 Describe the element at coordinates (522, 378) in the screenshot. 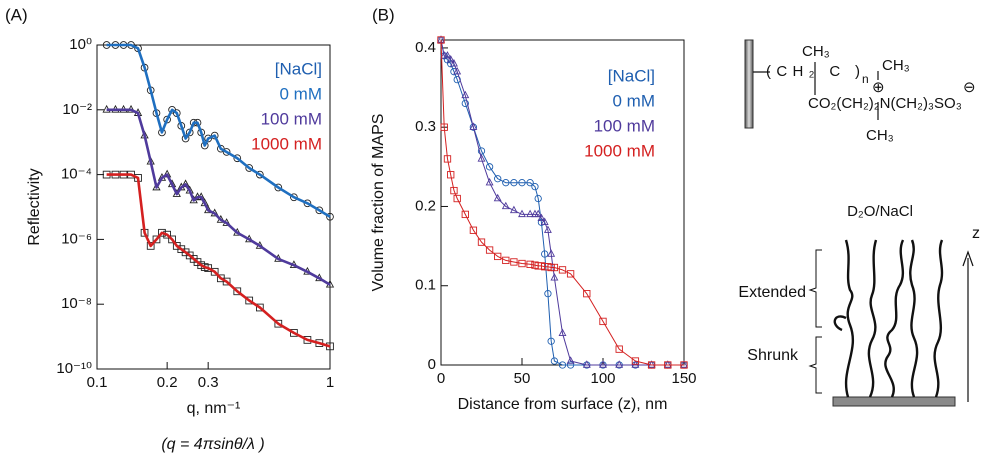

I see `x-tick-label: 50` at that location.